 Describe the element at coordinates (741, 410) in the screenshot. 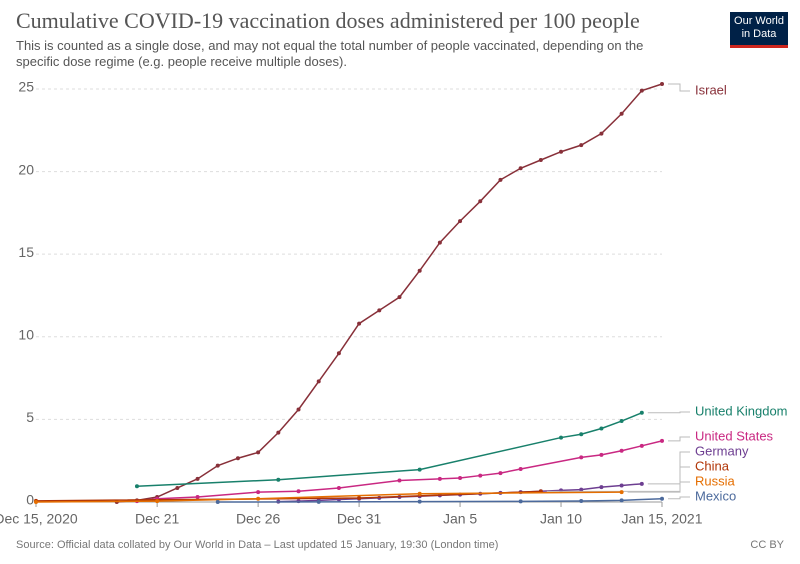

I see `series-label: United Kingdom` at that location.